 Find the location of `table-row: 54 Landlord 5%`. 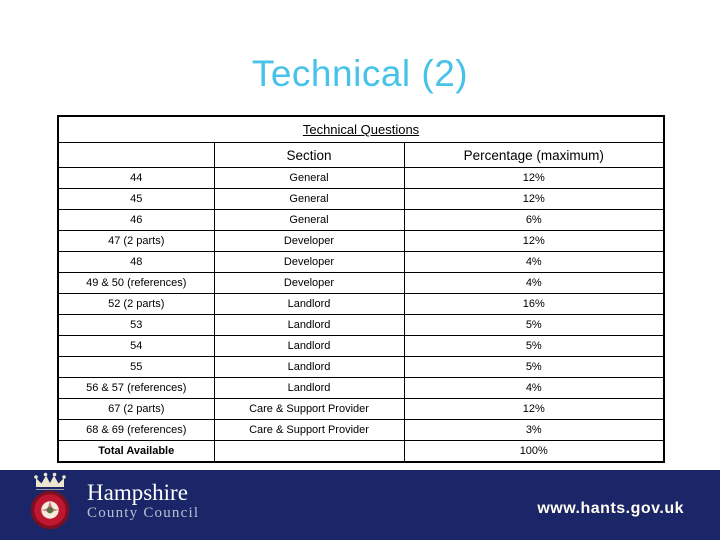

table-row: 54 Landlord 5% is located at coordinates (361, 346).